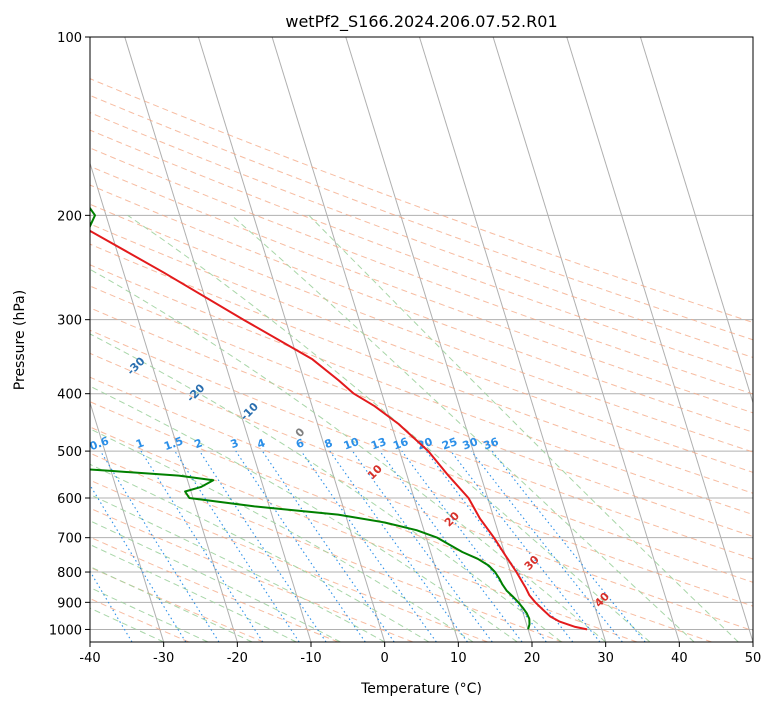 The width and height of the screenshot is (775, 708). What do you see at coordinates (69, 452) in the screenshot?
I see `y-tick-label-500: 500` at bounding box center [69, 452].